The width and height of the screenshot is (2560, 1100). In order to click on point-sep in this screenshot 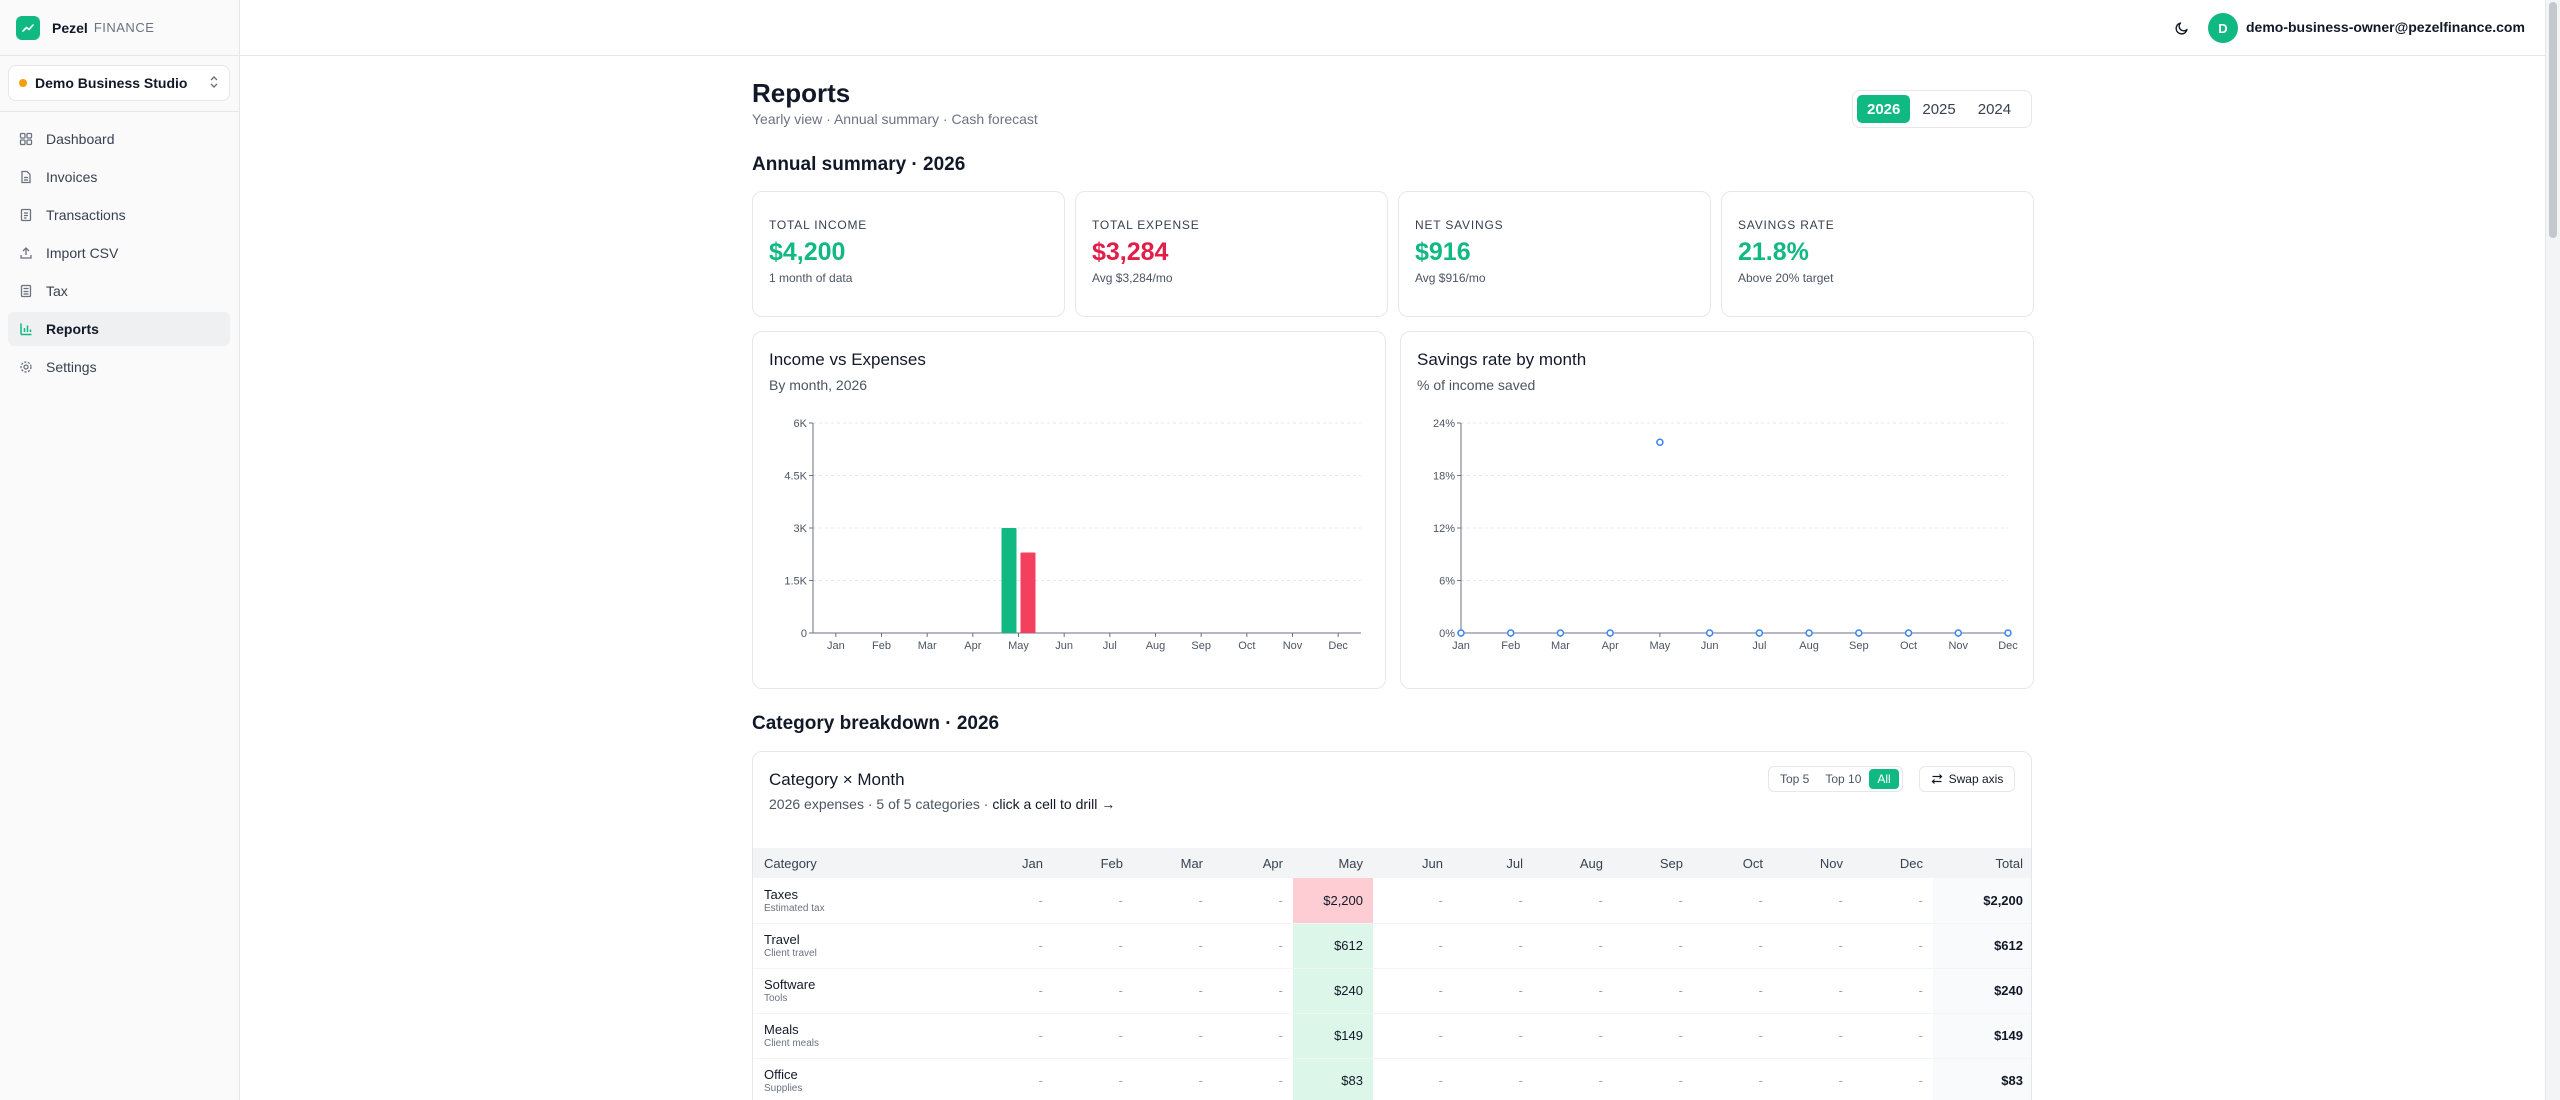, I will do `click(1859, 633)`.